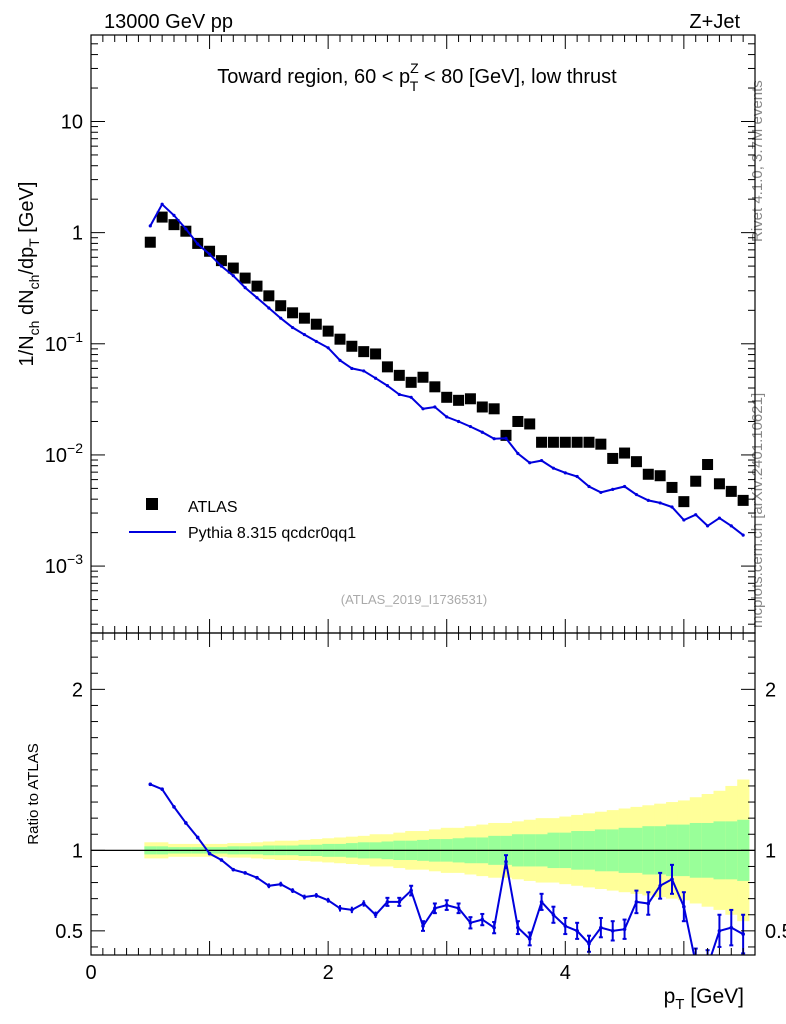  I want to click on legend-atlas-marker, so click(152, 504).